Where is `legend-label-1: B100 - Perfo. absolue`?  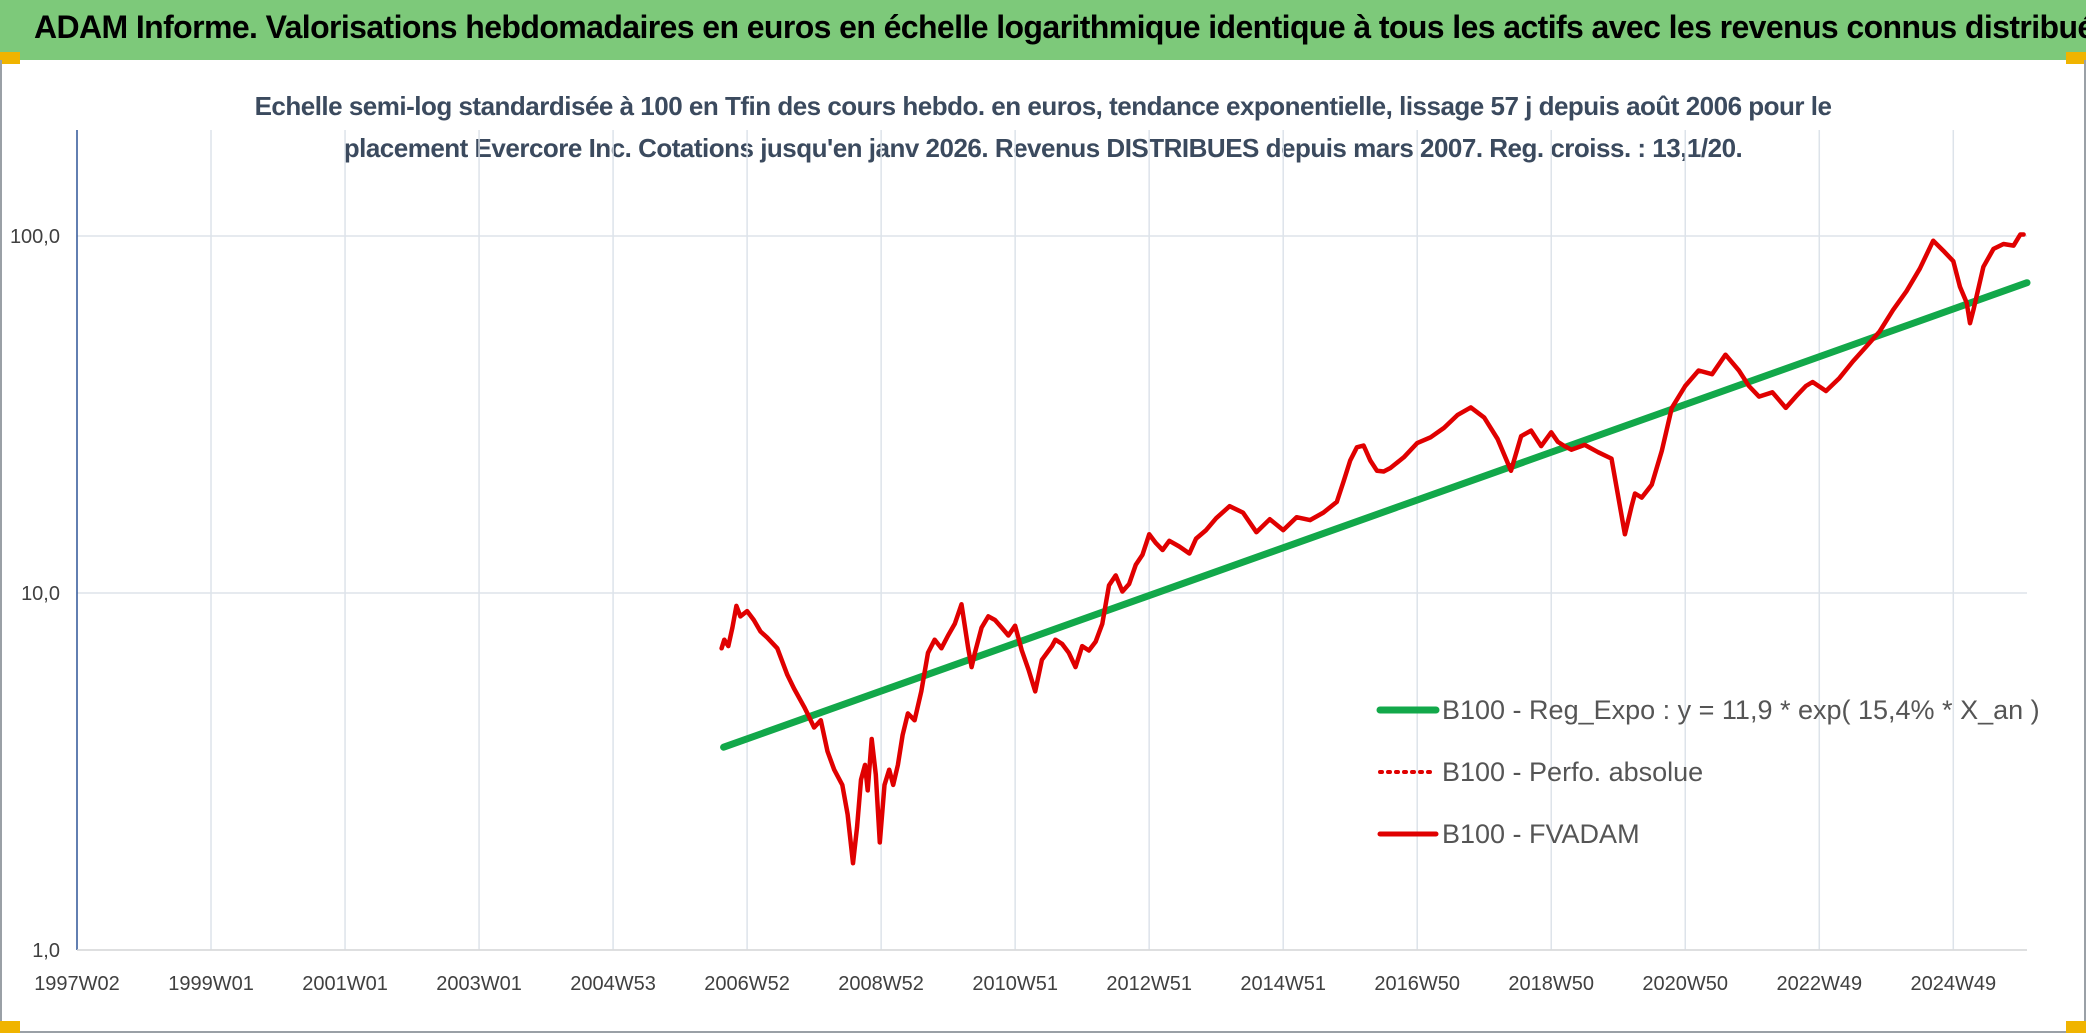 legend-label-1: B100 - Perfo. absolue is located at coordinates (1572, 772).